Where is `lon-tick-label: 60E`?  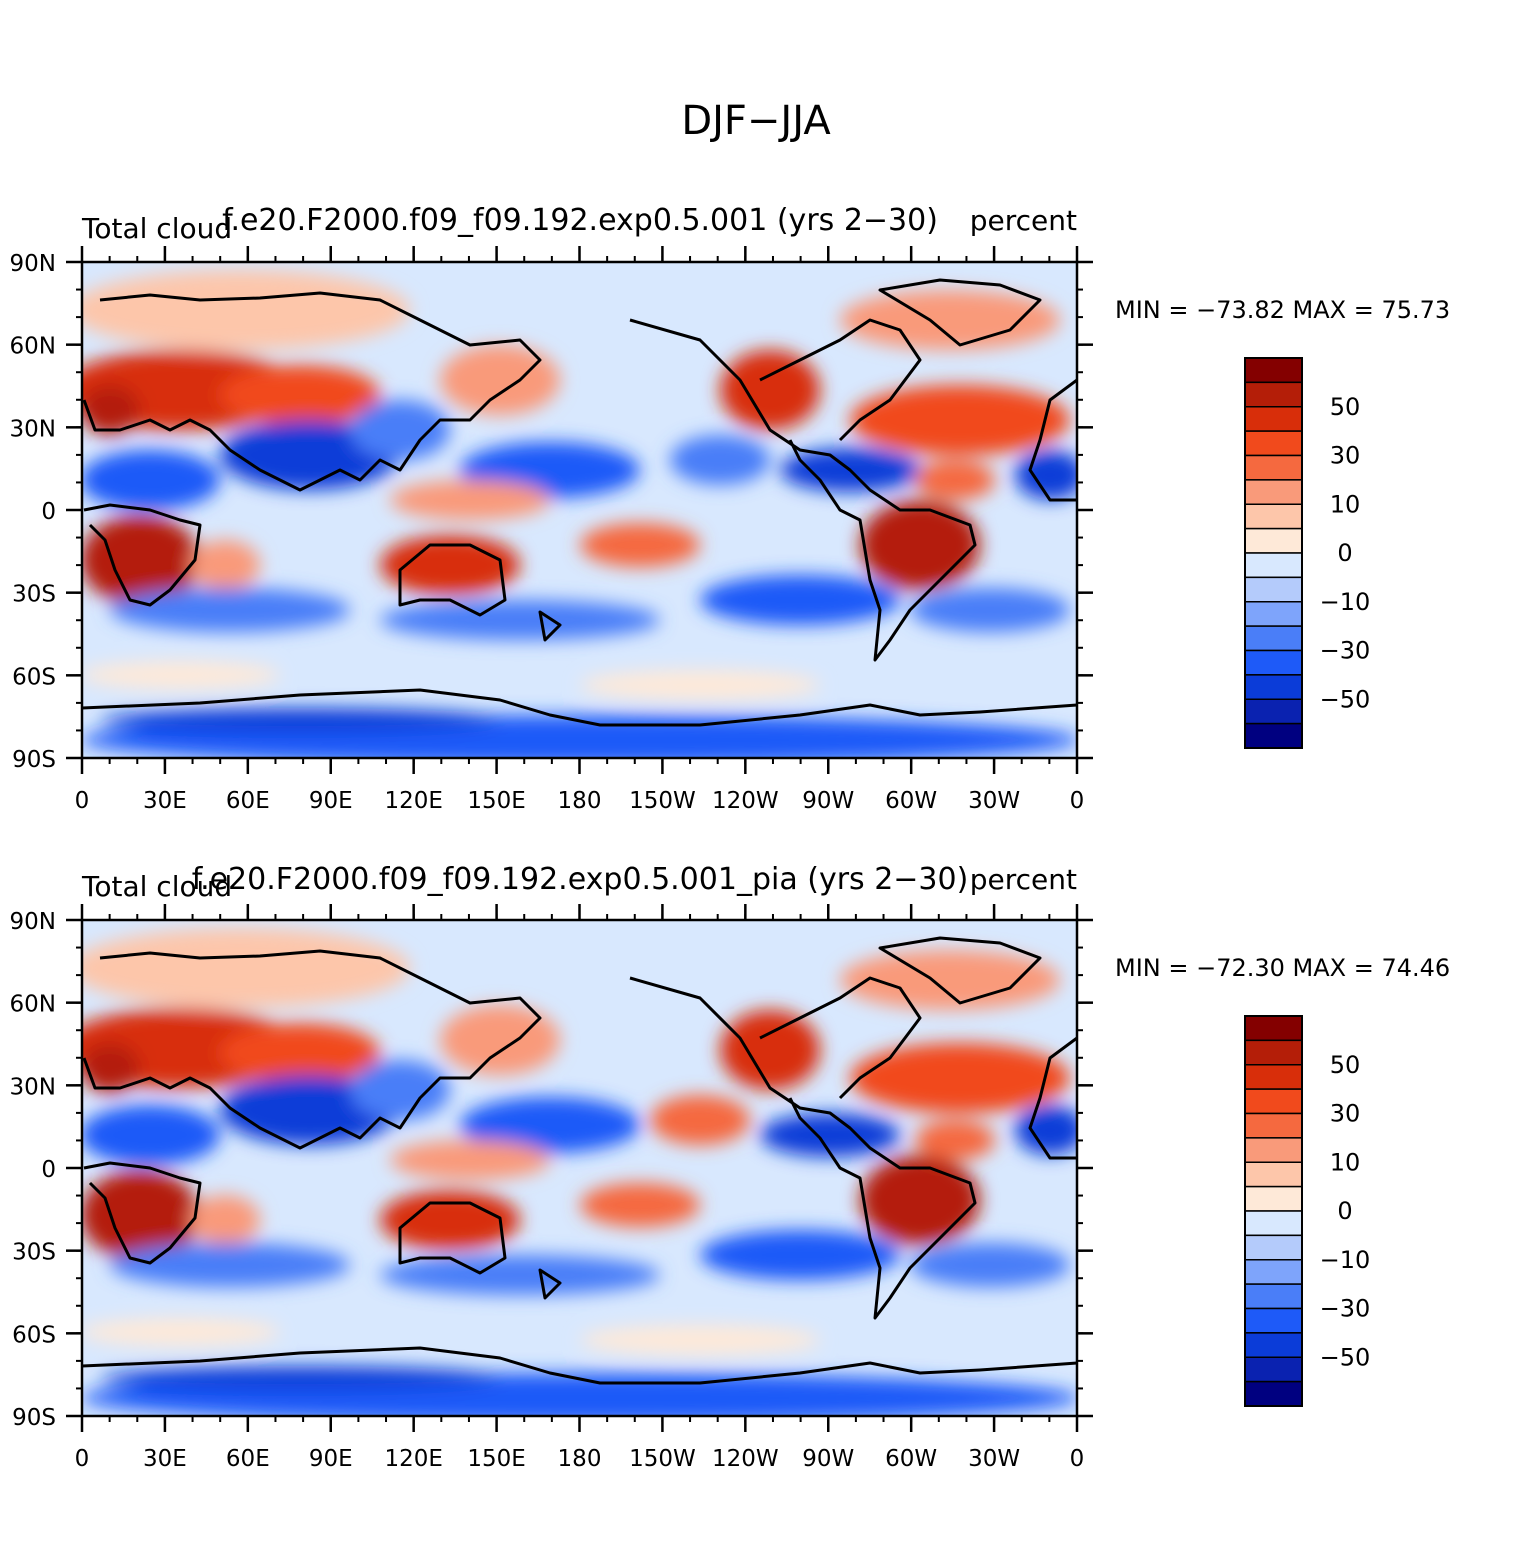 lon-tick-label: 60E is located at coordinates (248, 801).